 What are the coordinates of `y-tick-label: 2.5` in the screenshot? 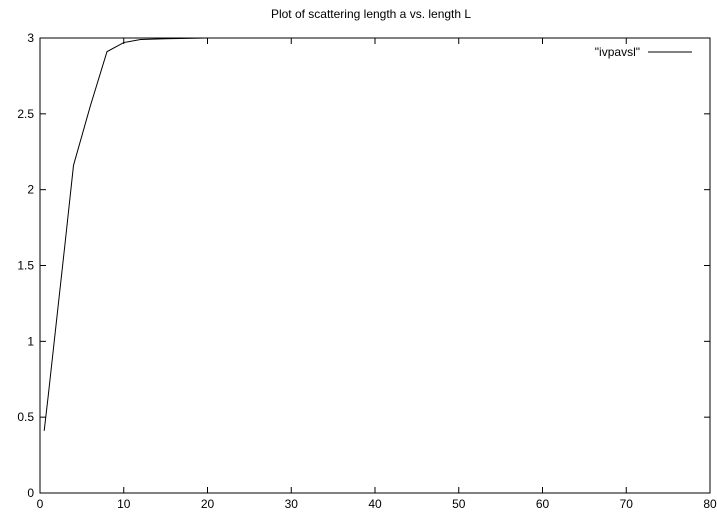 It's located at (25, 114).